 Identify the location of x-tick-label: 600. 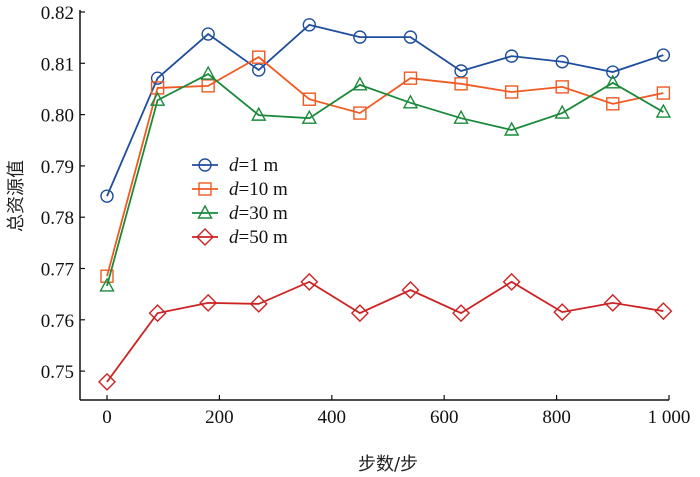
(444, 417).